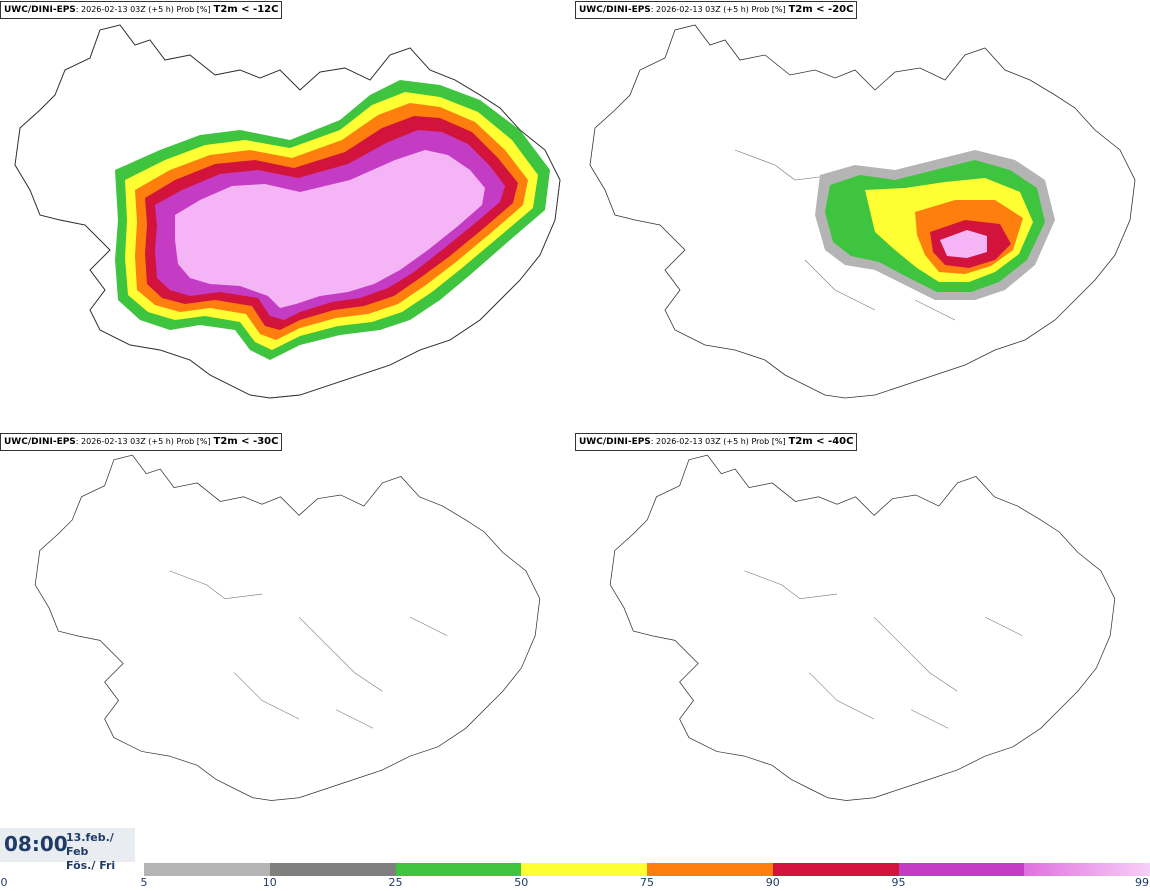 The height and width of the screenshot is (891, 1150). What do you see at coordinates (647, 882) in the screenshot?
I see `colorbar-tick-label: 75` at bounding box center [647, 882].